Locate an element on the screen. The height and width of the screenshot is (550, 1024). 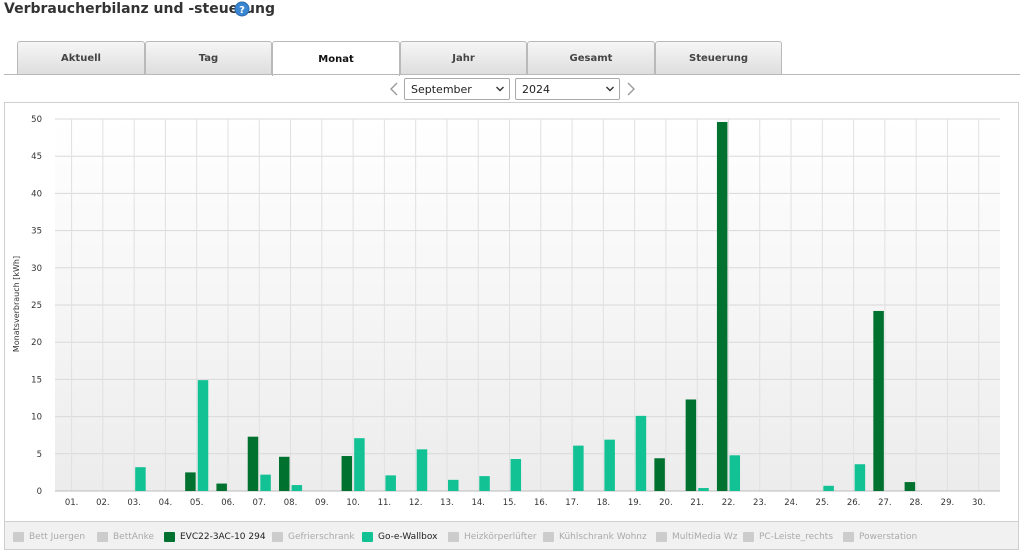
tab-aktuell: Aktuell is located at coordinates (81, 57).